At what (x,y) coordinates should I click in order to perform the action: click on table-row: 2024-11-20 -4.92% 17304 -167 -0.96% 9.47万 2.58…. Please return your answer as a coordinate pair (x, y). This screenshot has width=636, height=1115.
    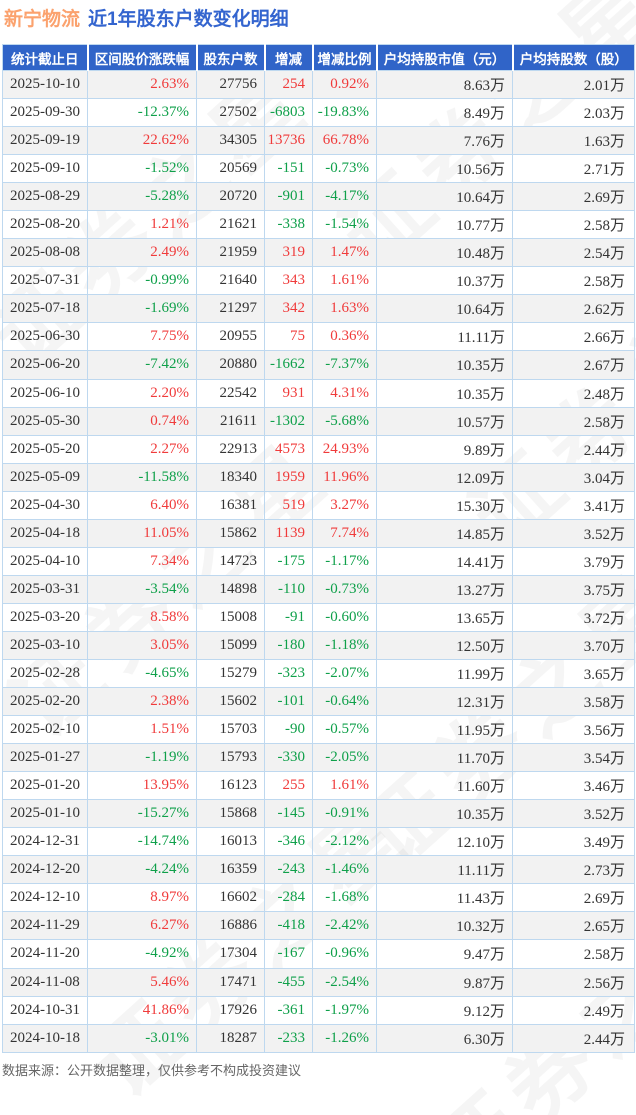
    Looking at the image, I should click on (318, 954).